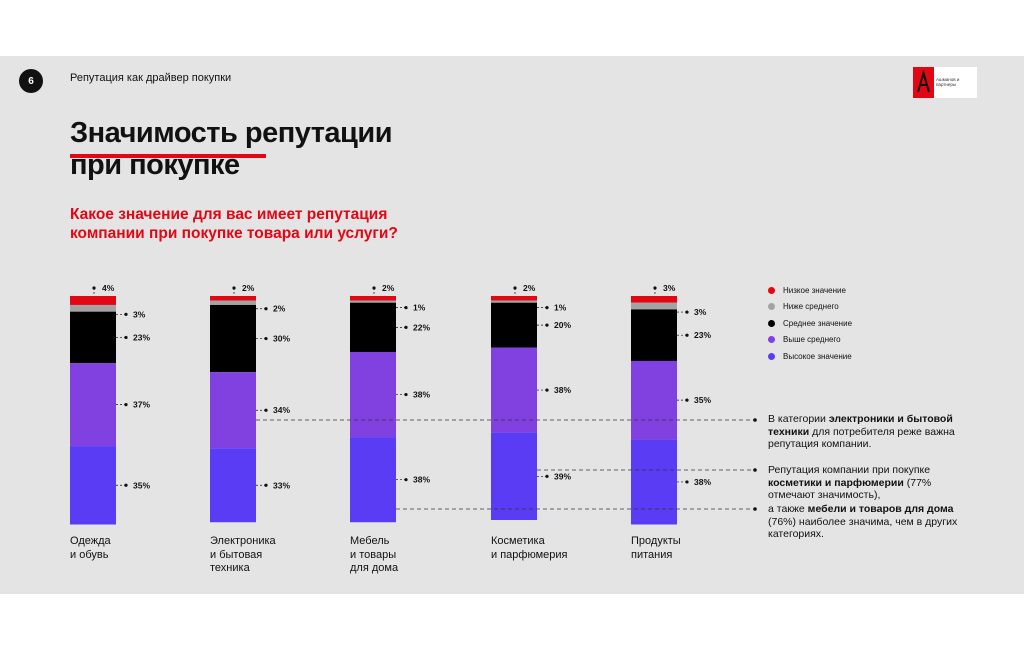  Describe the element at coordinates (281, 339) in the screenshot. I see `value-label: 30%` at that location.